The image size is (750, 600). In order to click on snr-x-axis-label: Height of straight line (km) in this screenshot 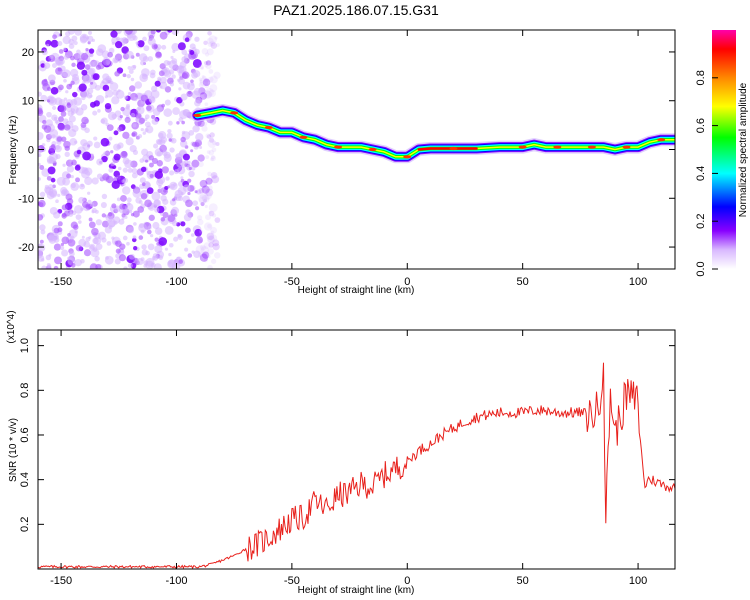, I will do `click(356, 590)`.